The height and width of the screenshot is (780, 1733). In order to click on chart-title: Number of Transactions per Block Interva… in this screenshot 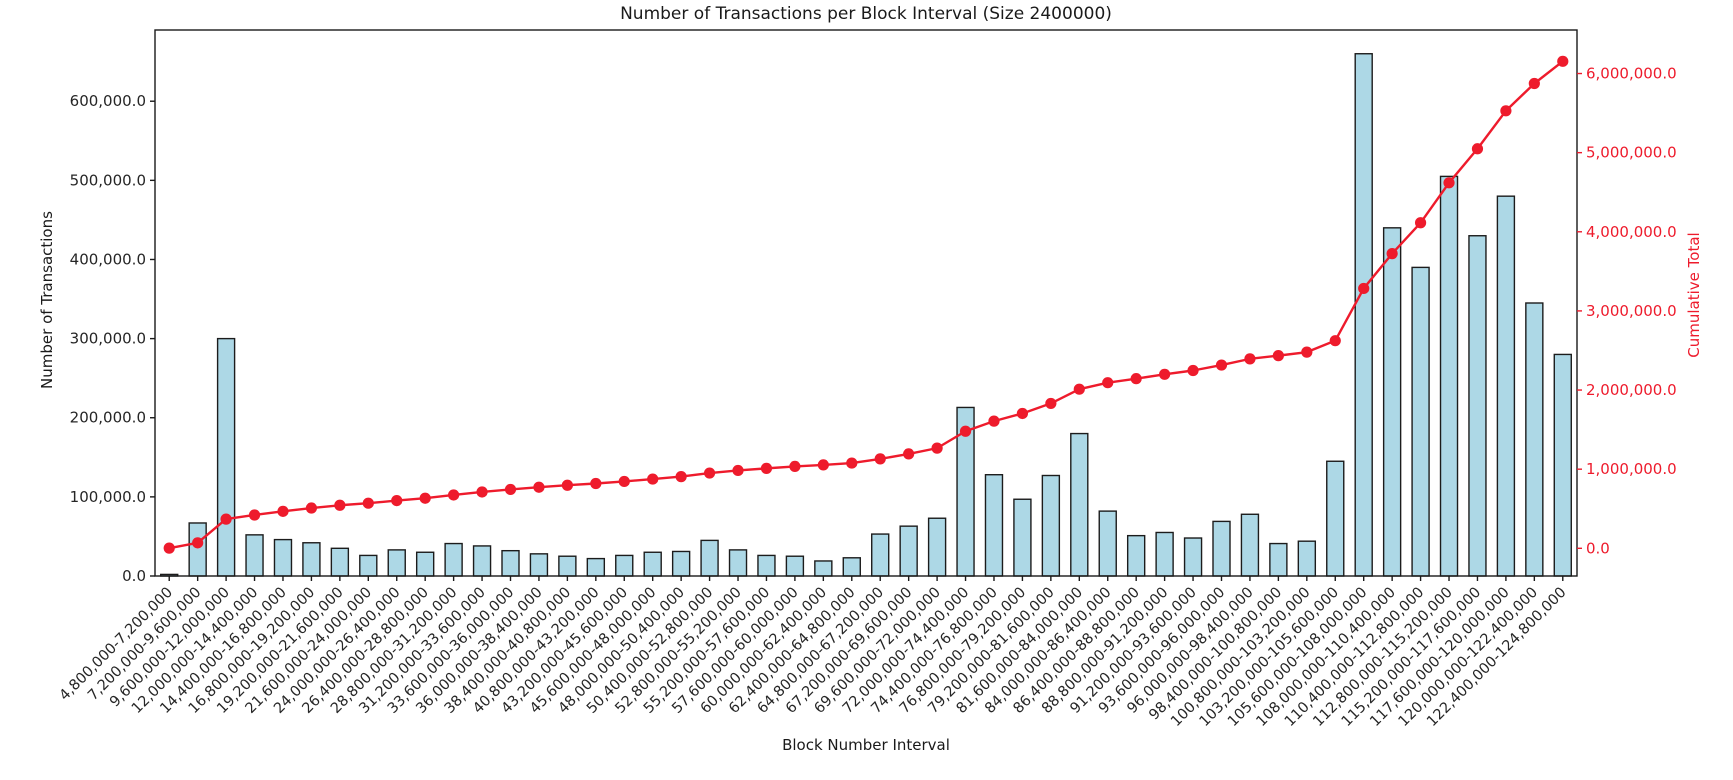, I will do `click(866, 14)`.